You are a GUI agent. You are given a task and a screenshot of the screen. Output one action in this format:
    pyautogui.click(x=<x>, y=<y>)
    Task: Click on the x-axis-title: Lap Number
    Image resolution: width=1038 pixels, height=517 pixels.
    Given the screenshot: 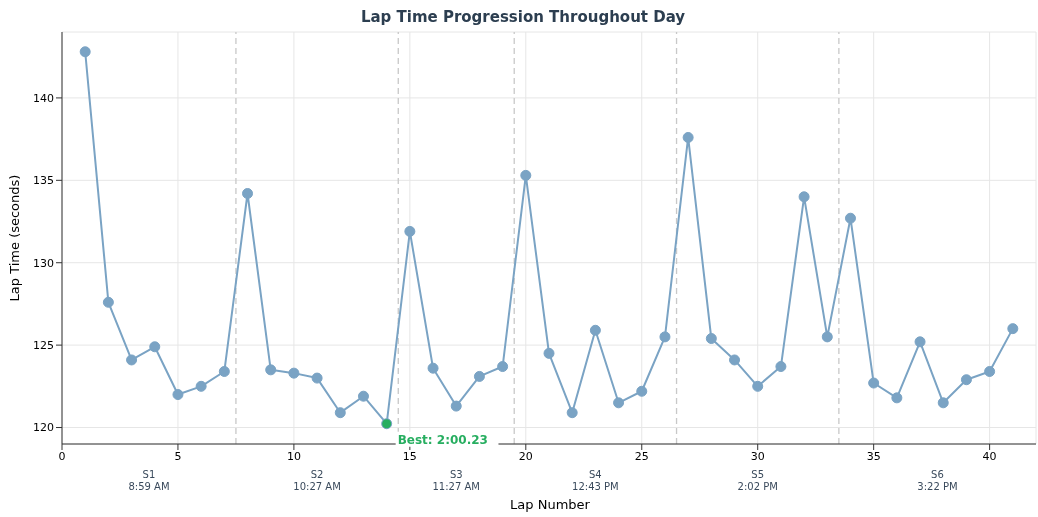 What is the action you would take?
    pyautogui.click(x=550, y=504)
    